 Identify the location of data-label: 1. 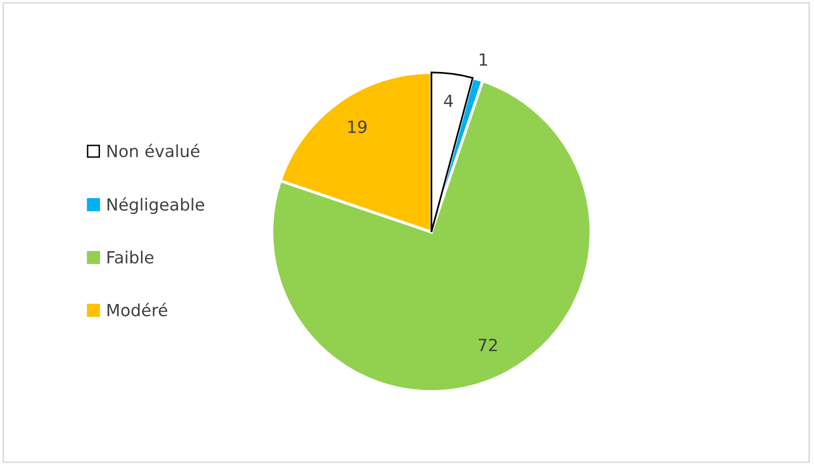
(484, 59).